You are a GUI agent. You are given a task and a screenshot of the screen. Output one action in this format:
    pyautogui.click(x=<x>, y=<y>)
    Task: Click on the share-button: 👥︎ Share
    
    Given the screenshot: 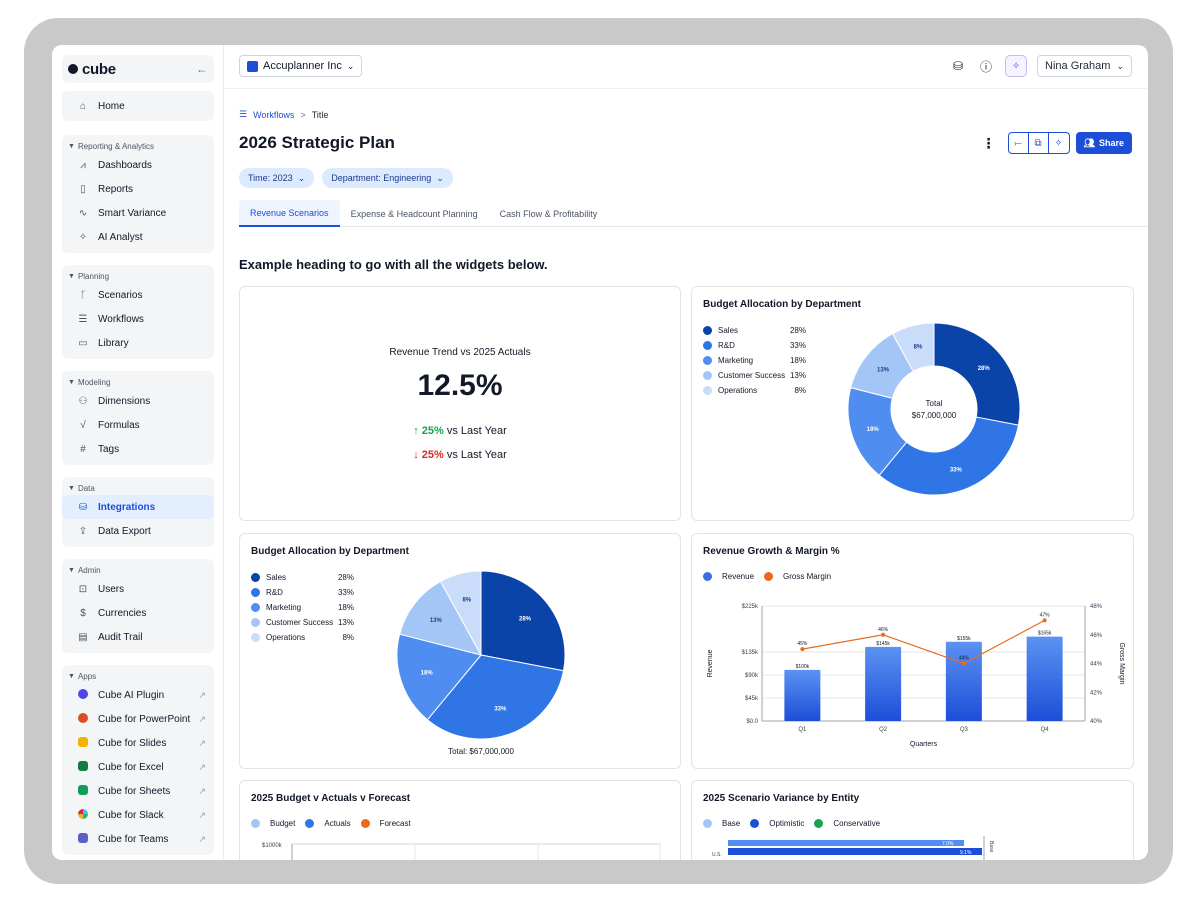 What is the action you would take?
    pyautogui.click(x=1103, y=143)
    